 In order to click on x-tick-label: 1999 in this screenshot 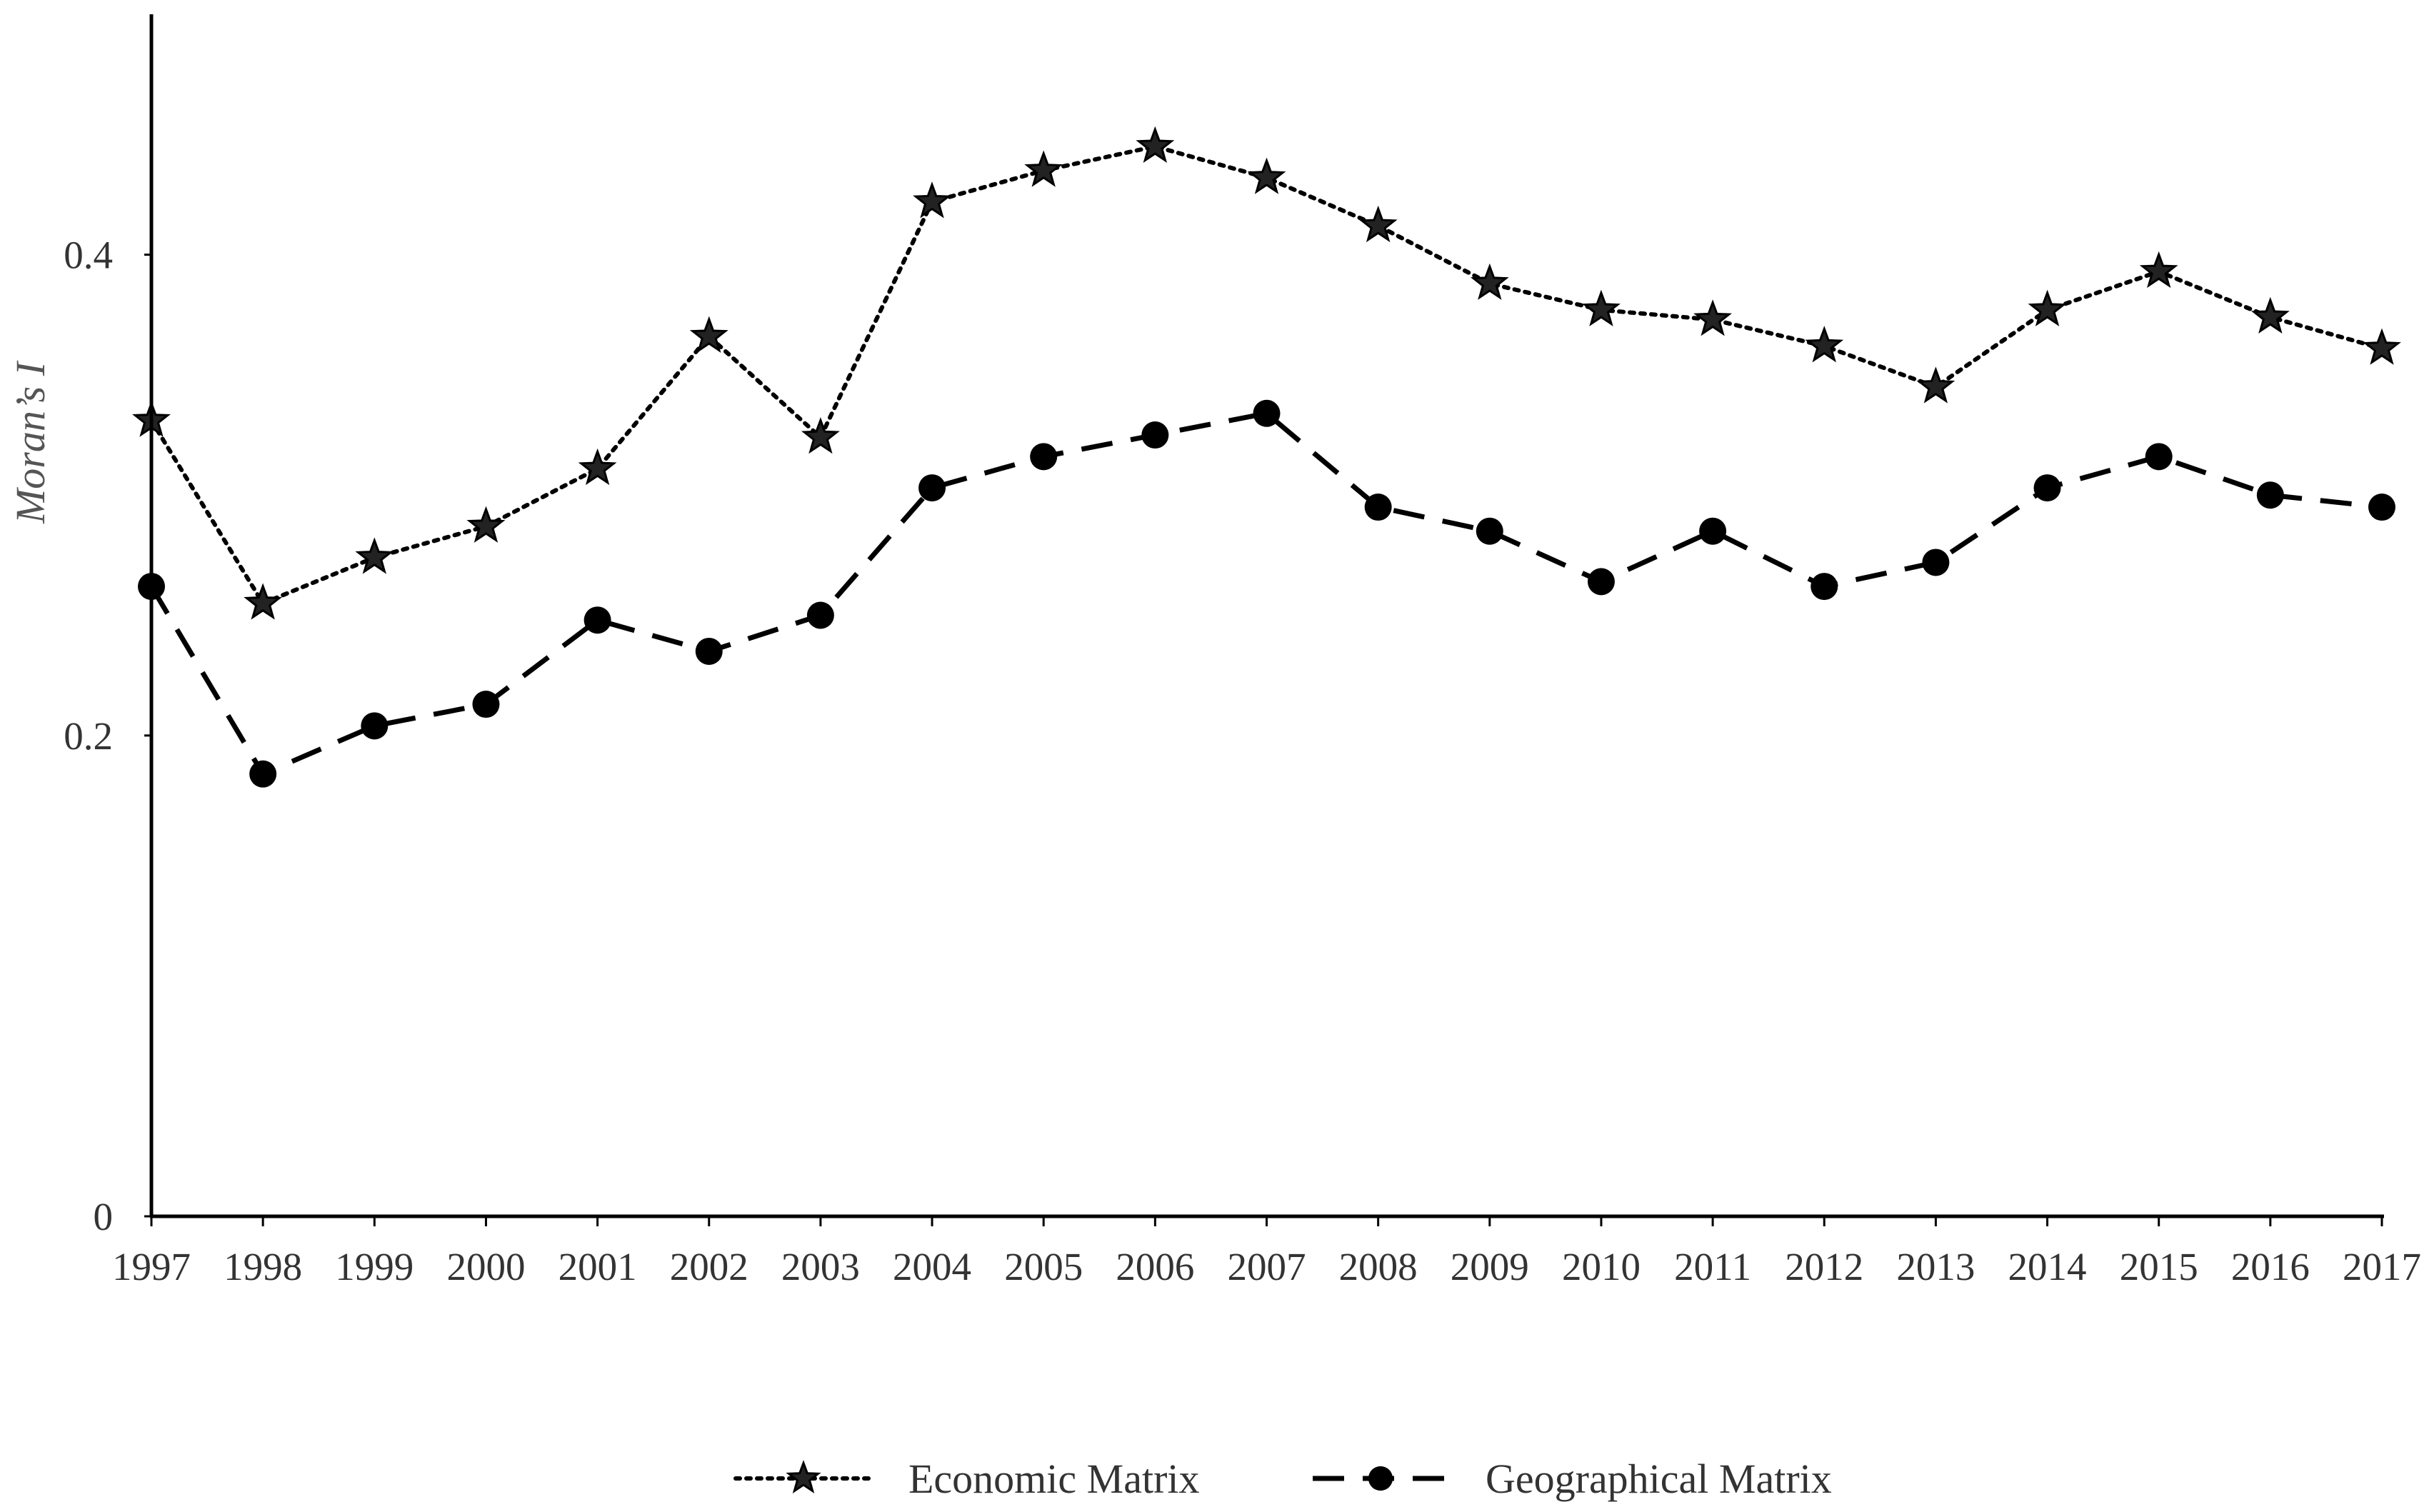, I will do `click(374, 1266)`.